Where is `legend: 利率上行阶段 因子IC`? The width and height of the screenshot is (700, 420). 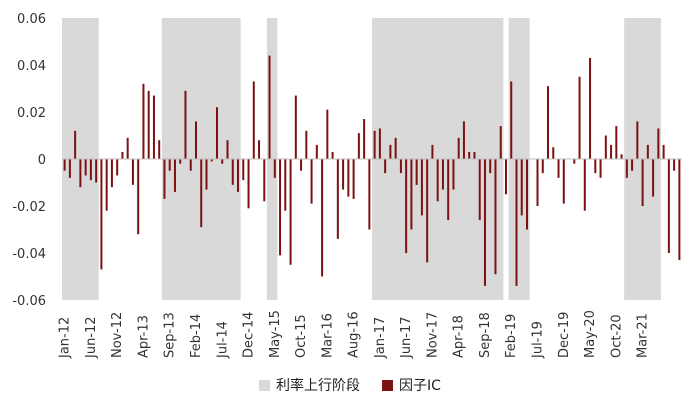
legend: 利率上行阶段 因子IC is located at coordinates (350, 385).